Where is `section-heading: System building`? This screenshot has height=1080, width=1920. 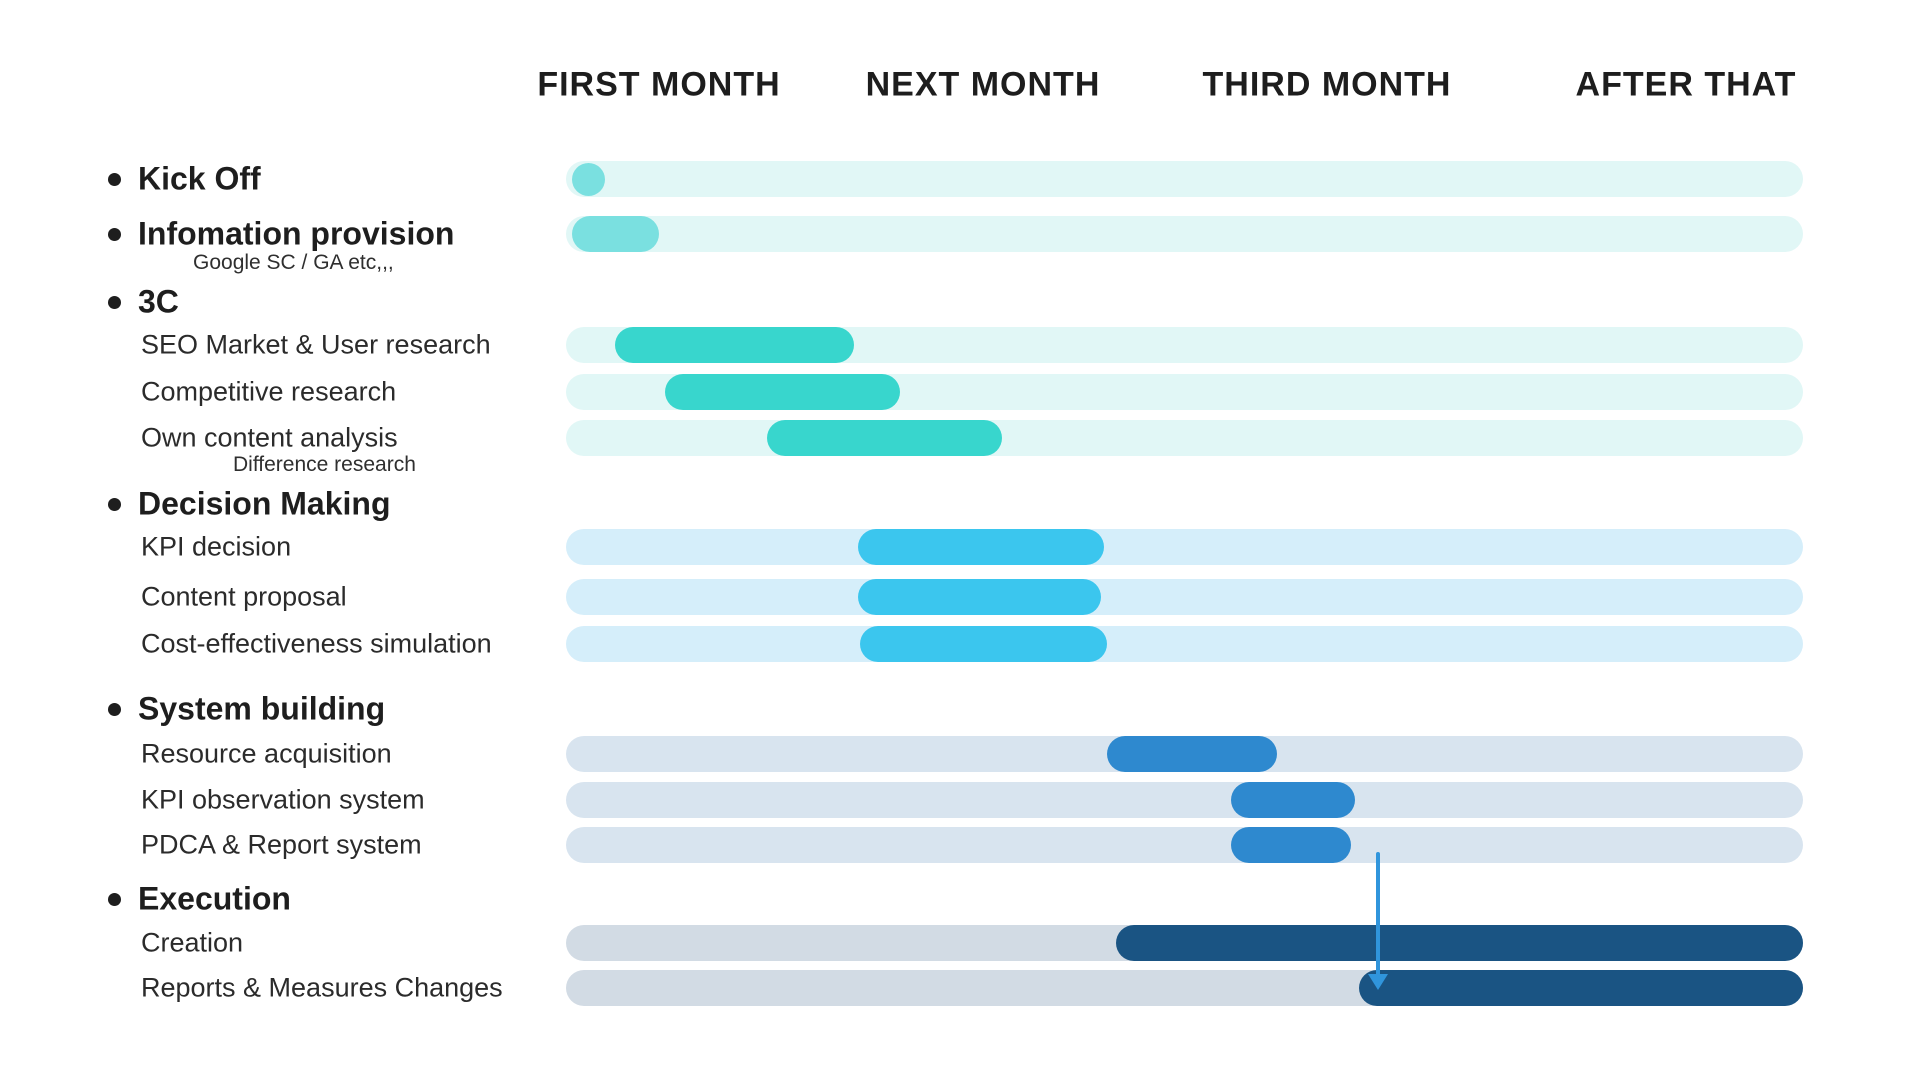
section-heading: System building is located at coordinates (262, 708).